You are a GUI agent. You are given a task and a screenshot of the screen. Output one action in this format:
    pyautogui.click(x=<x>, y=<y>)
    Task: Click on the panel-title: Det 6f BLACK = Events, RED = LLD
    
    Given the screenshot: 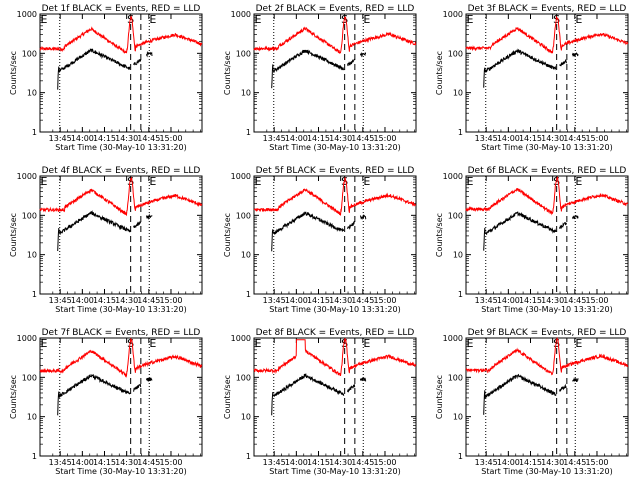 What is the action you would take?
    pyautogui.click(x=547, y=171)
    